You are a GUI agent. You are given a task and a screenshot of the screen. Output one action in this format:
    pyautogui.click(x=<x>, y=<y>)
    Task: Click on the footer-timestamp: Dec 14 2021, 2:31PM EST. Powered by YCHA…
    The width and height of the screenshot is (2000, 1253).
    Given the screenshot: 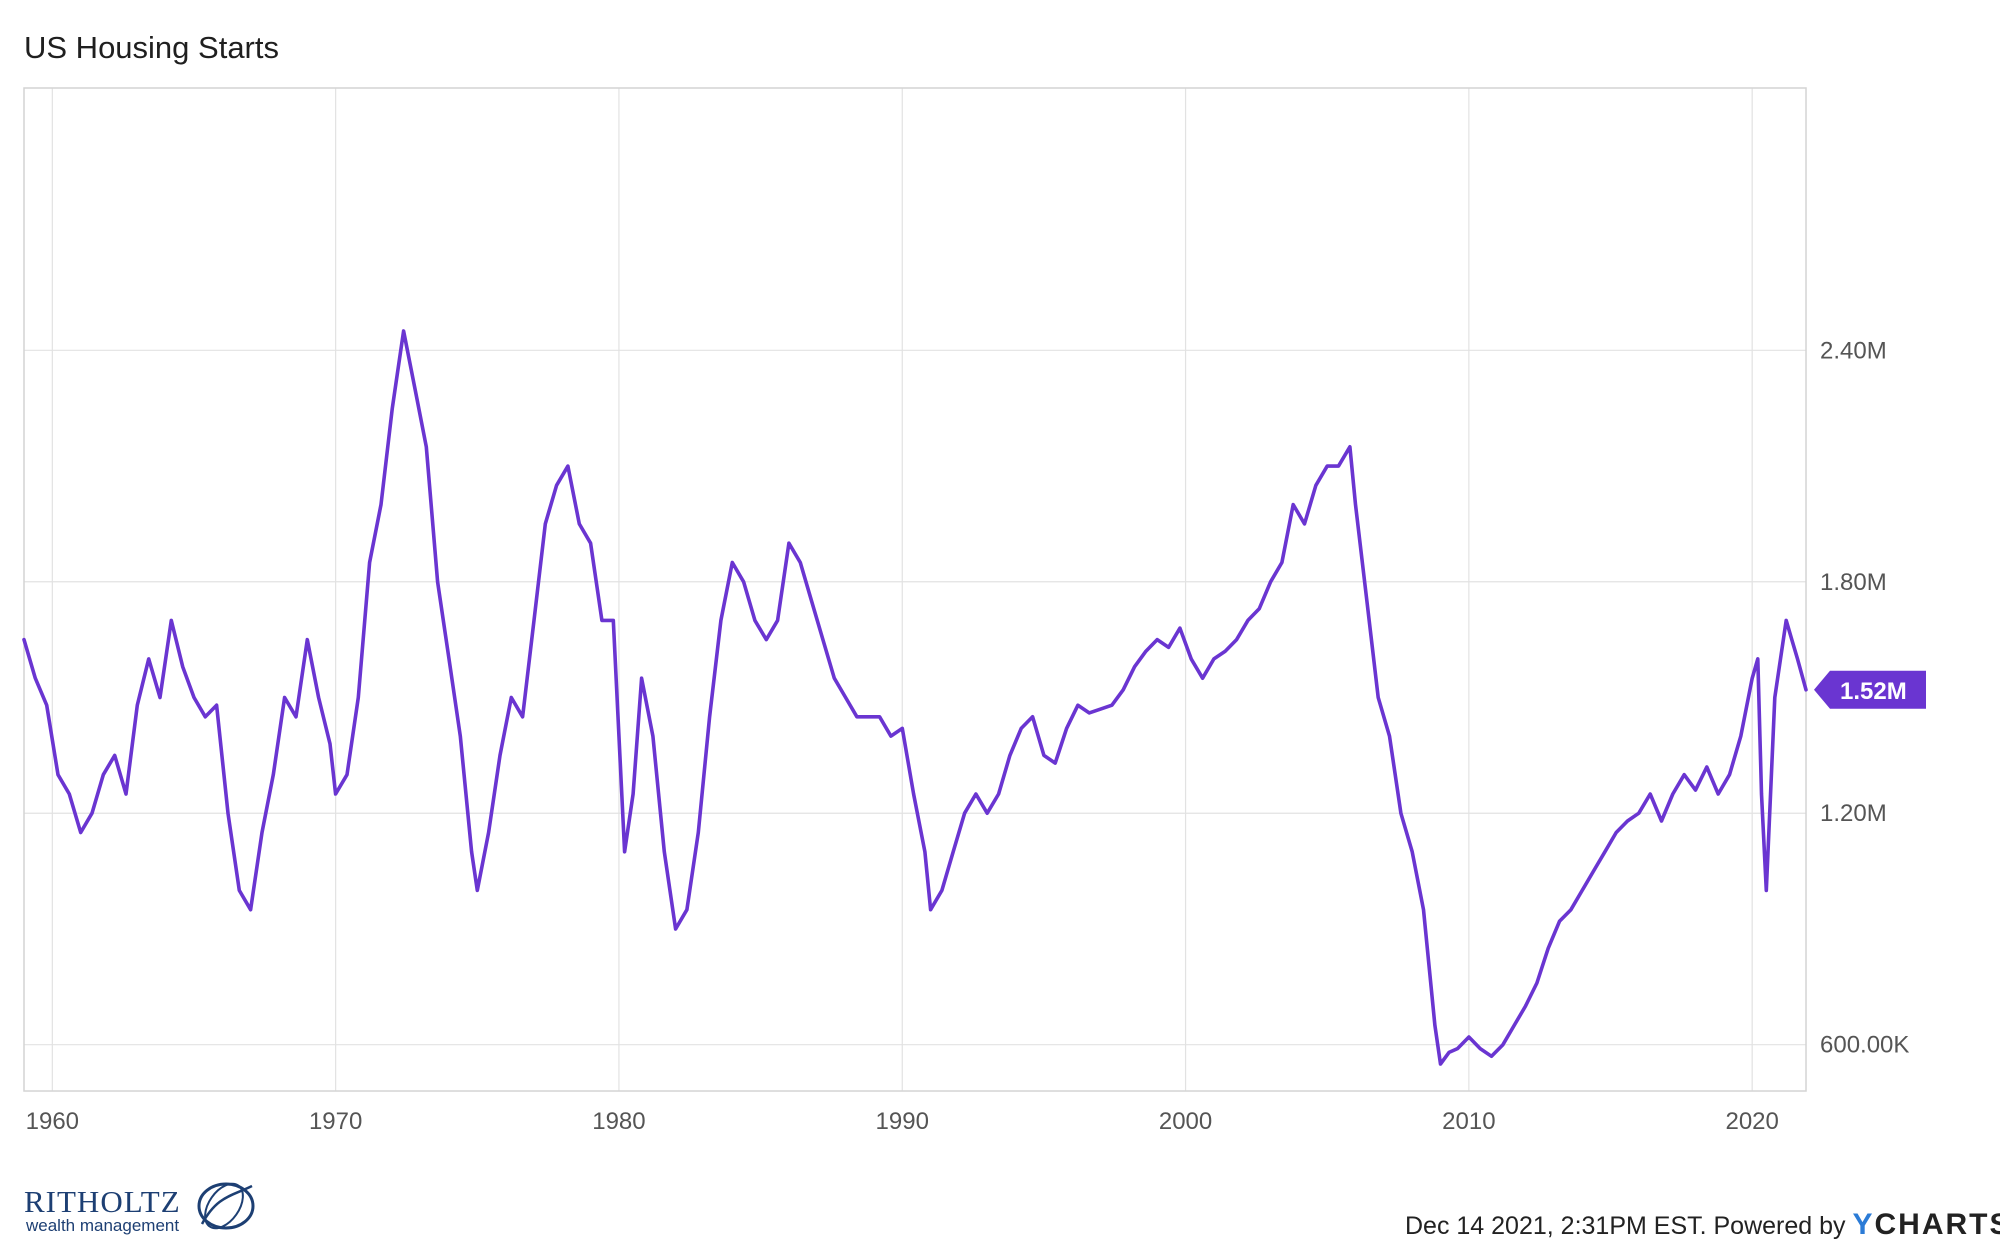 What is the action you would take?
    pyautogui.click(x=1702, y=1225)
    